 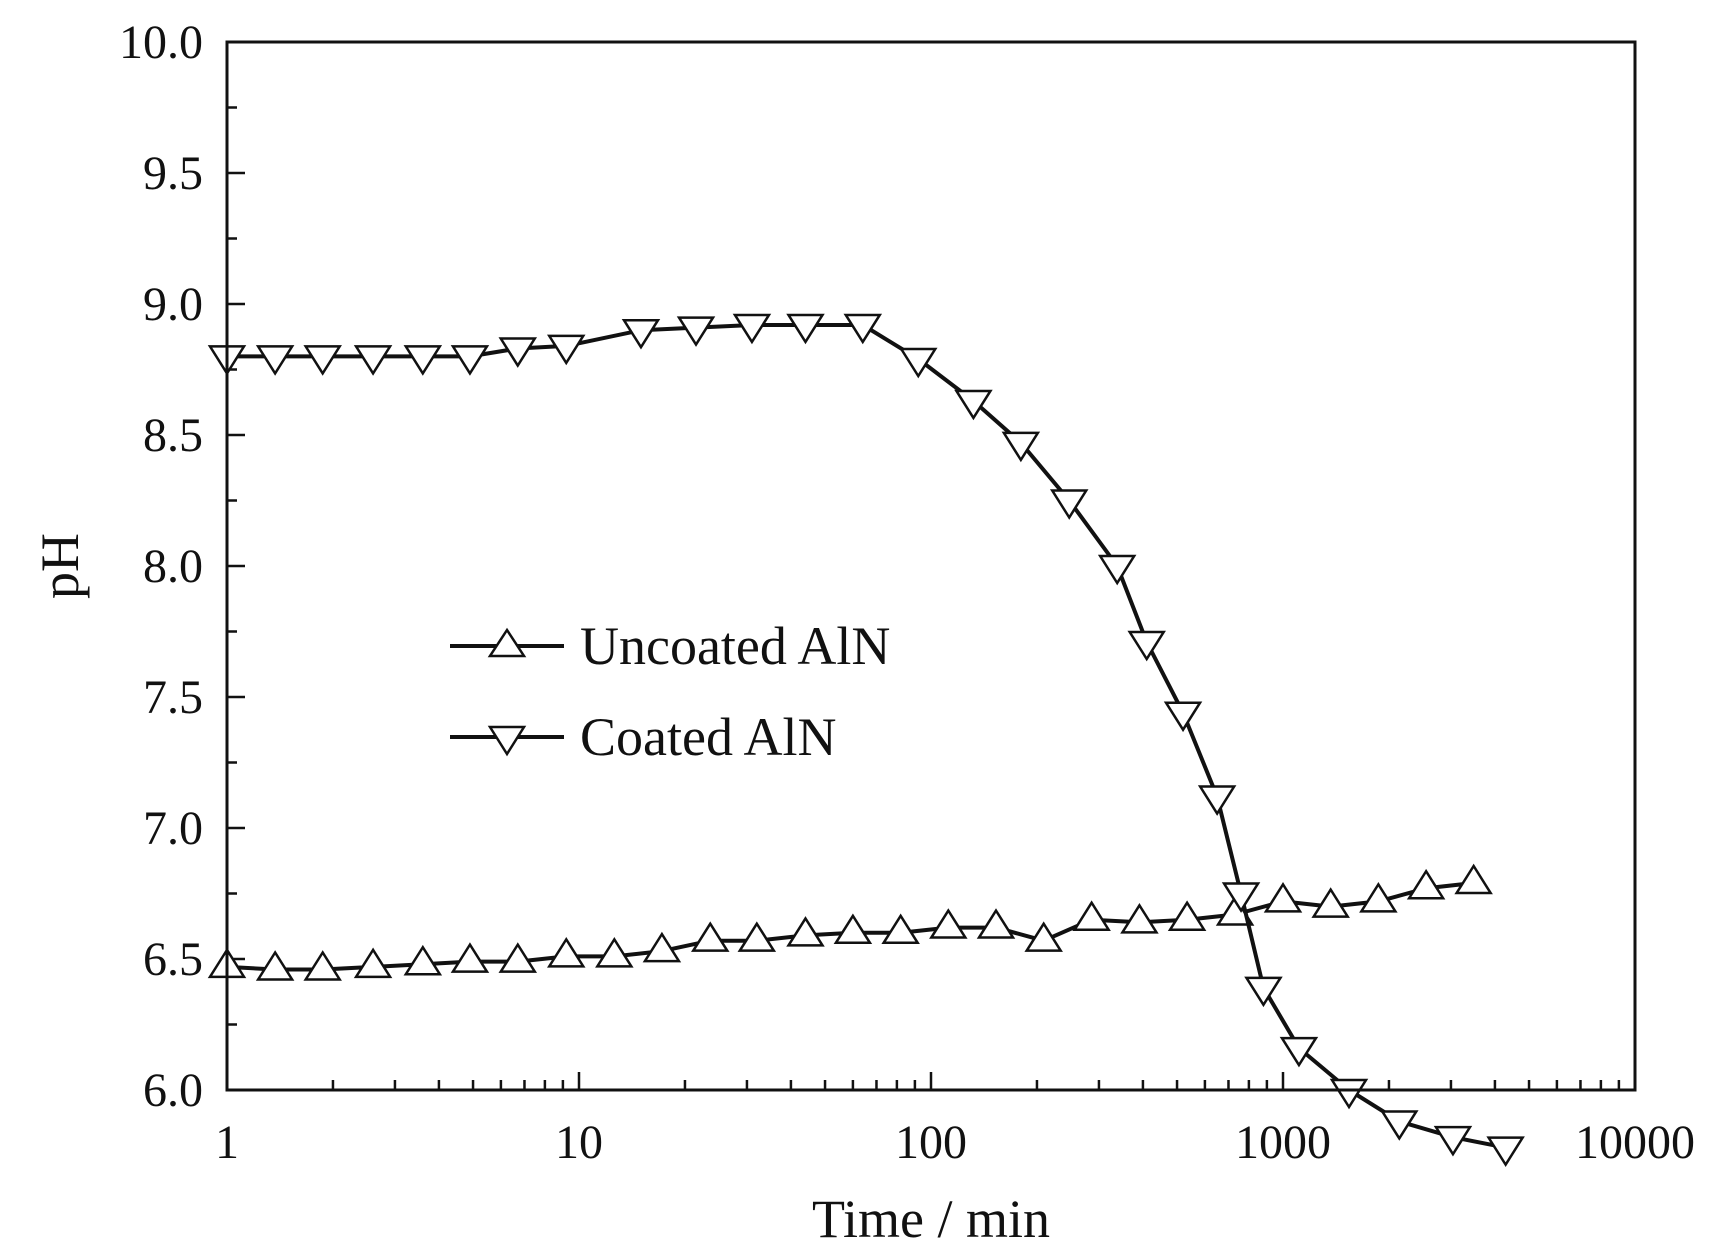 I want to click on legend: Uncoated AlN Coated AlN, so click(x=670, y=691).